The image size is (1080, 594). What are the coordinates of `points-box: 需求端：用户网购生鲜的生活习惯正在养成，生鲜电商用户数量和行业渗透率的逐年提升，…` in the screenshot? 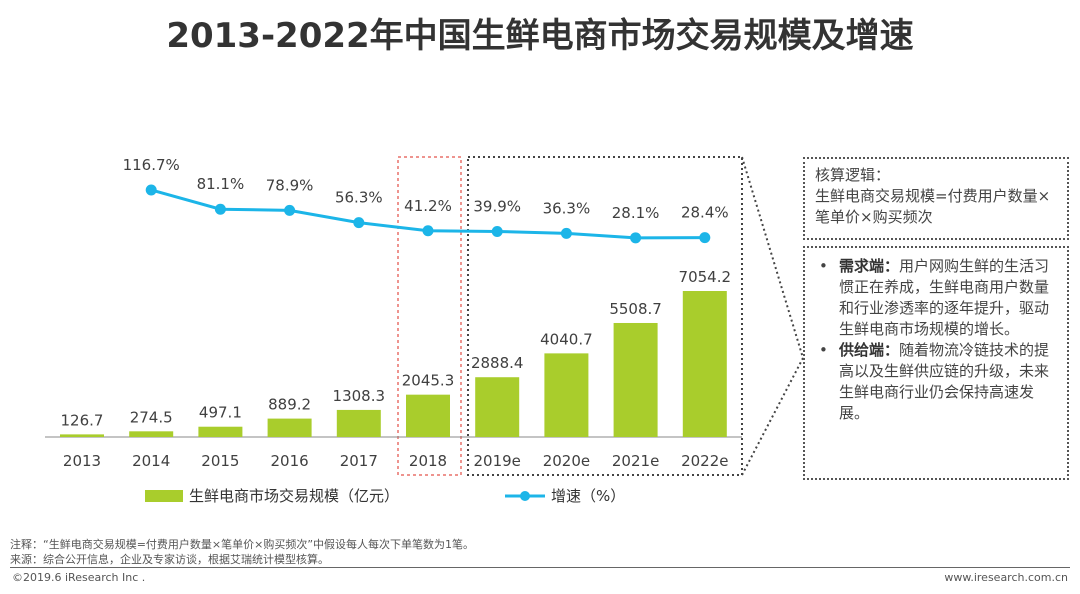 It's located at (936, 363).